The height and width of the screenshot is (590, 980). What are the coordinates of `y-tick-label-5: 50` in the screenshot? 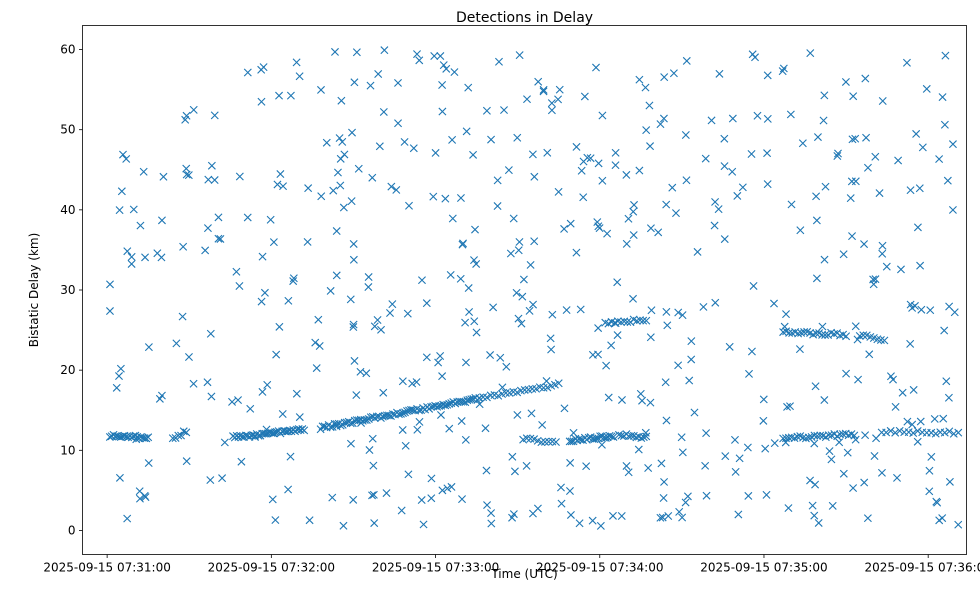 It's located at (67, 130).